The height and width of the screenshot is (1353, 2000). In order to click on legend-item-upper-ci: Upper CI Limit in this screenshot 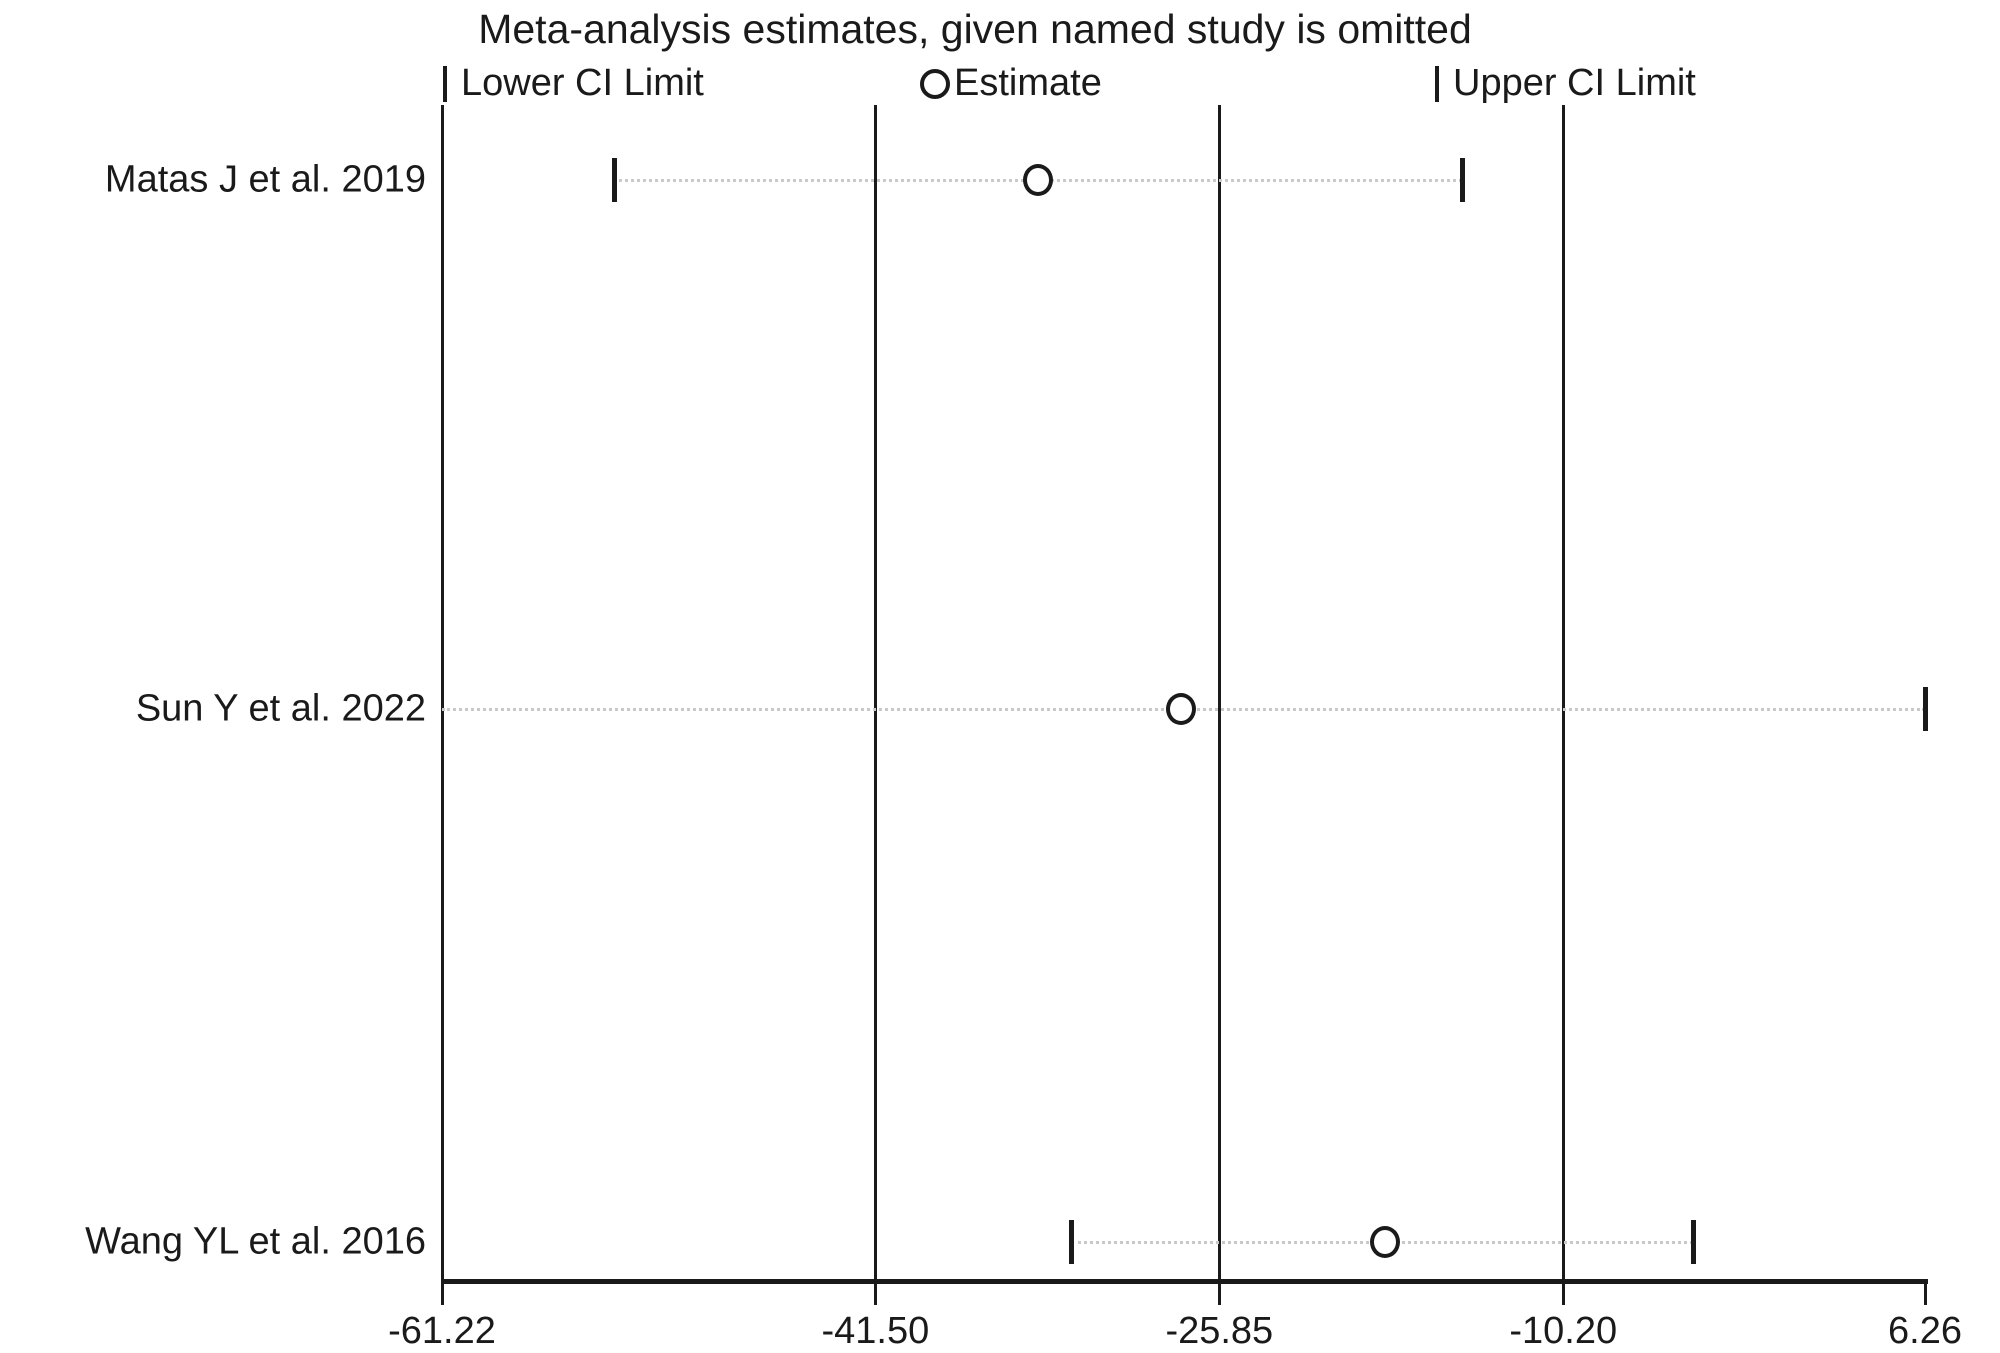, I will do `click(1565, 83)`.